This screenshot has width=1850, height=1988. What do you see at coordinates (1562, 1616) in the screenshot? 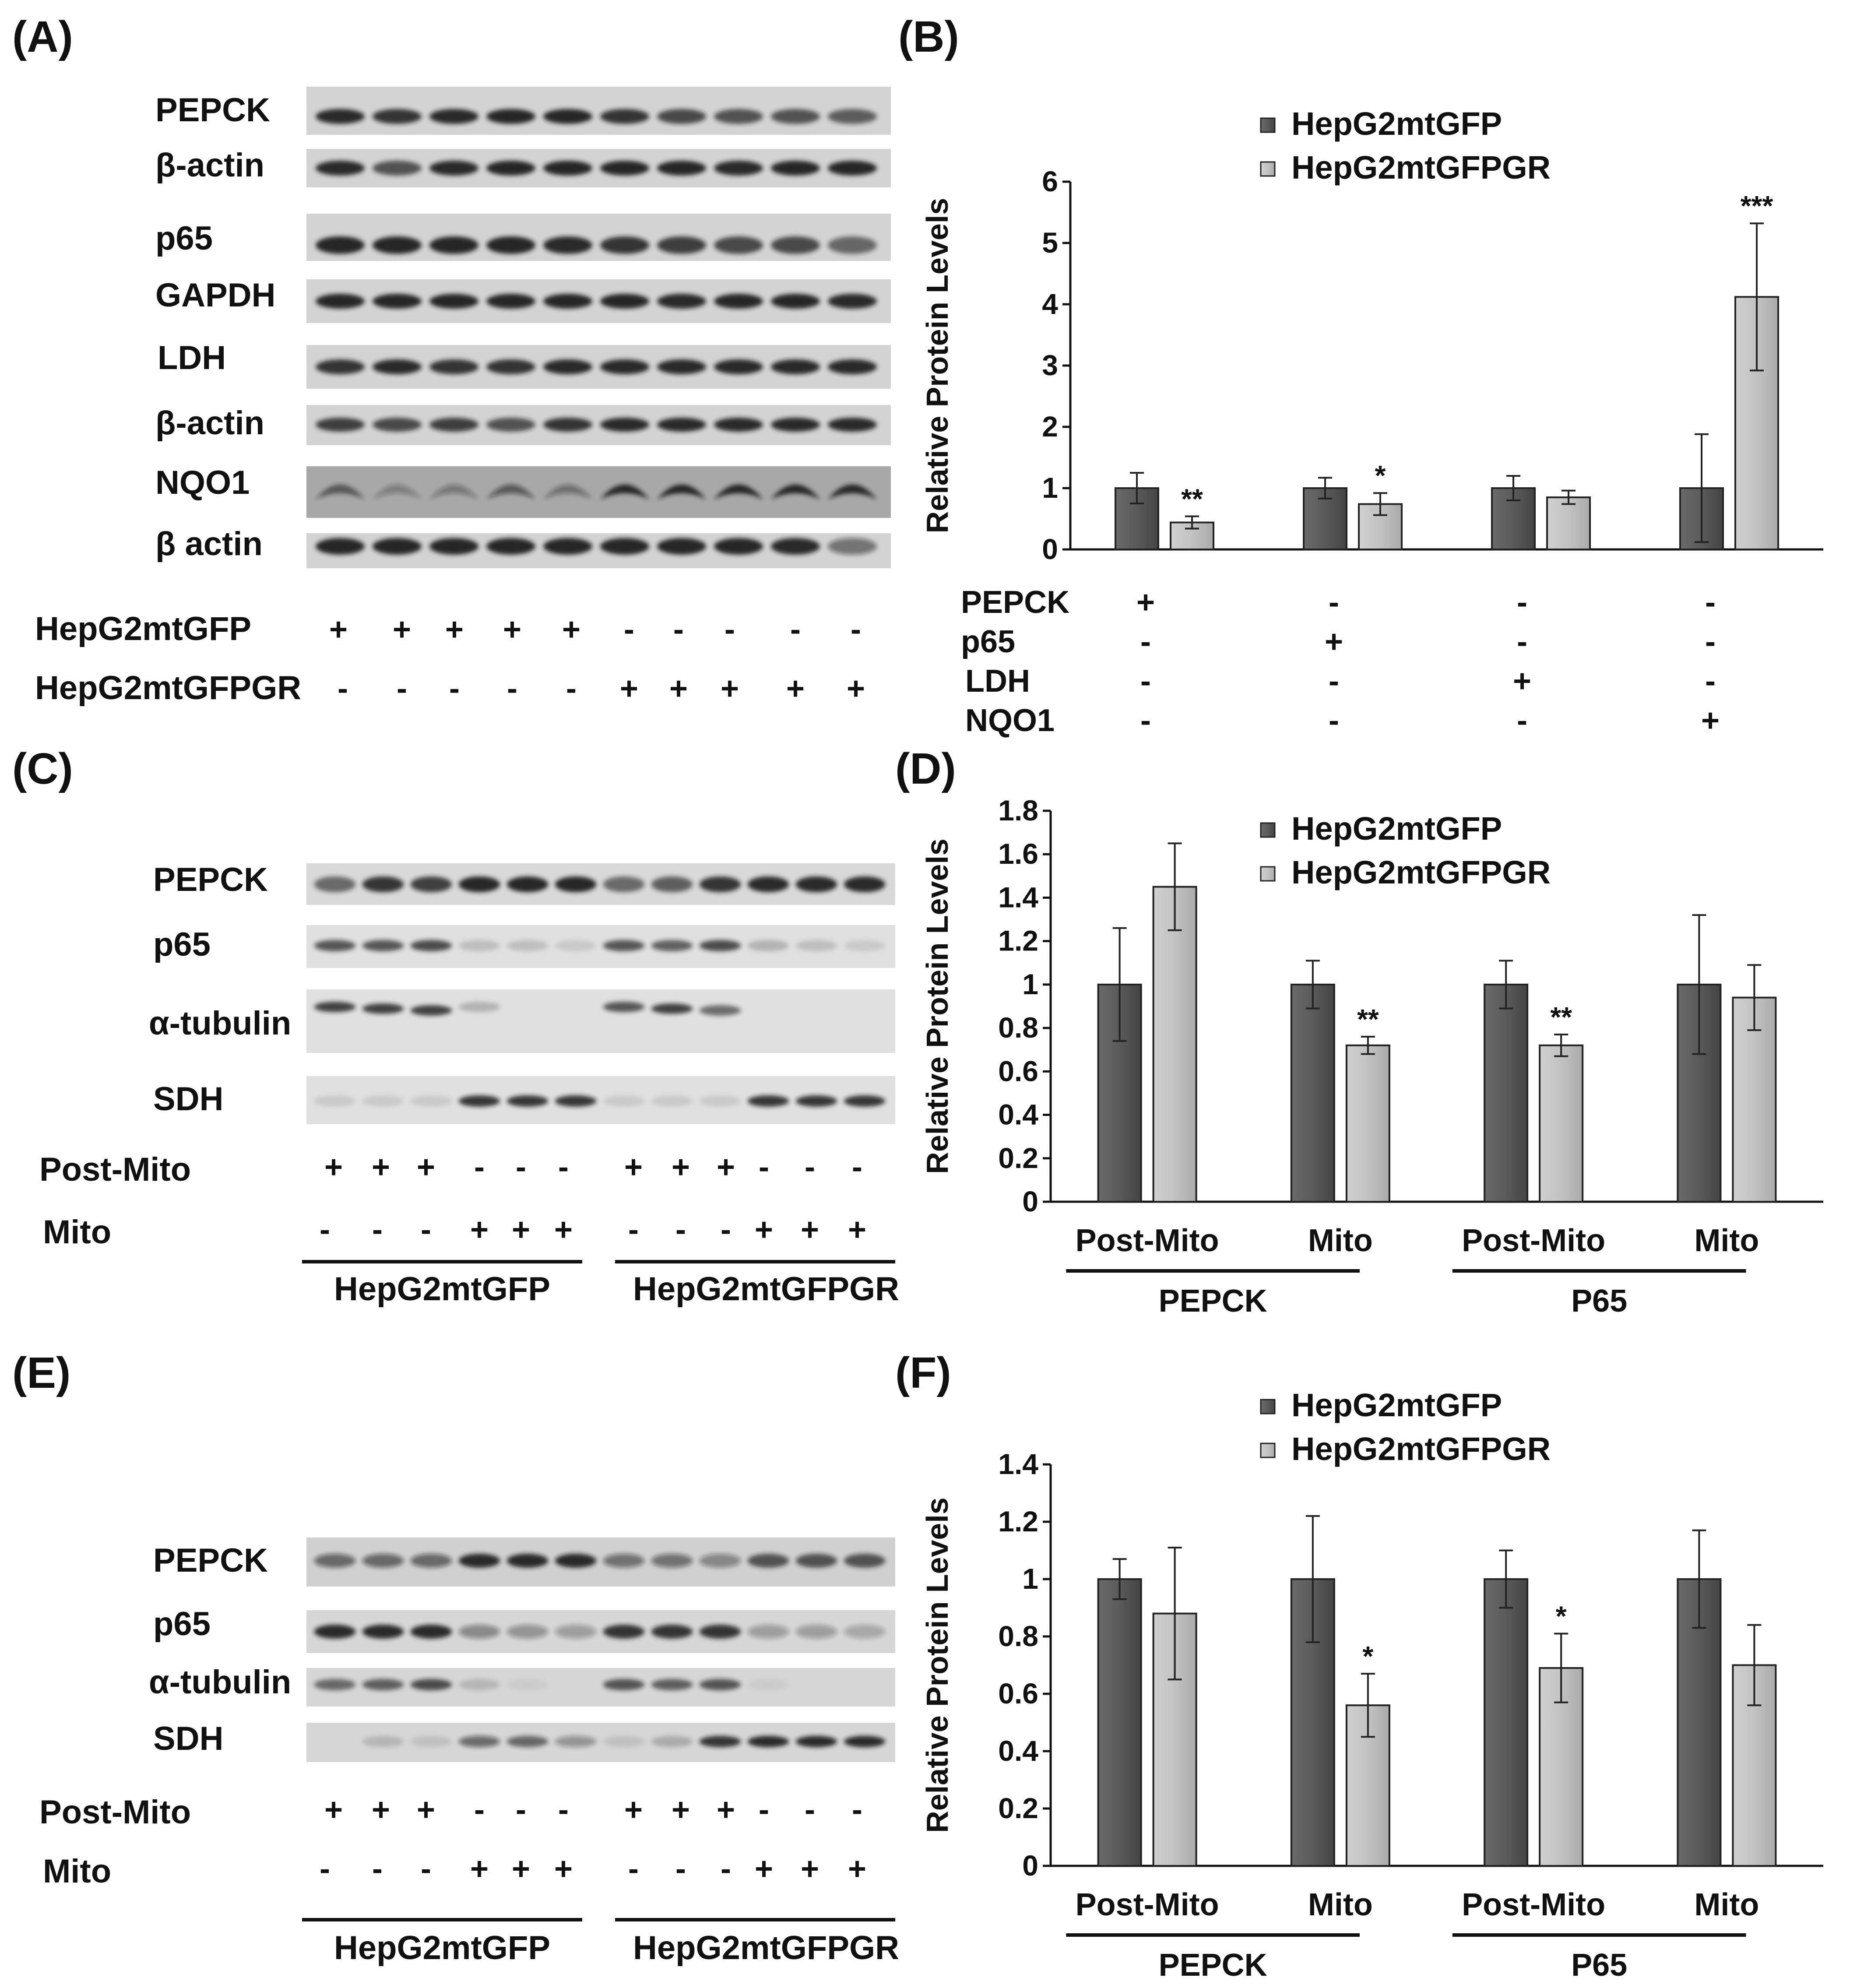
I see `significance-marker: *` at bounding box center [1562, 1616].